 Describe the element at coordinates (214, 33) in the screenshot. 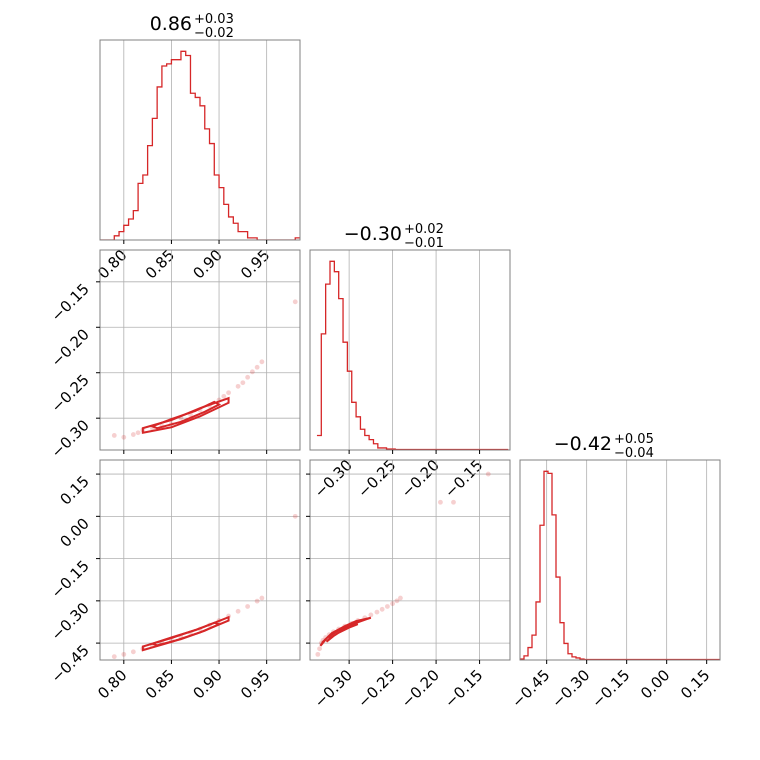

I see `title-lower-error: −0.02` at that location.